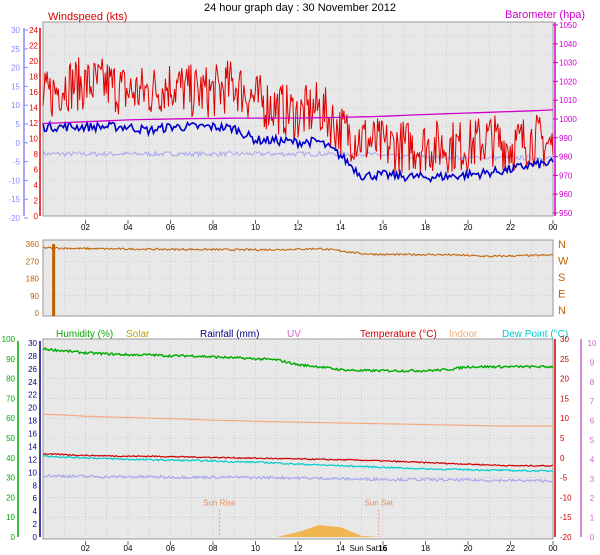 The image size is (600, 555). Describe the element at coordinates (36, 170) in the screenshot. I see `wind-inner-tick-label: 6` at that location.